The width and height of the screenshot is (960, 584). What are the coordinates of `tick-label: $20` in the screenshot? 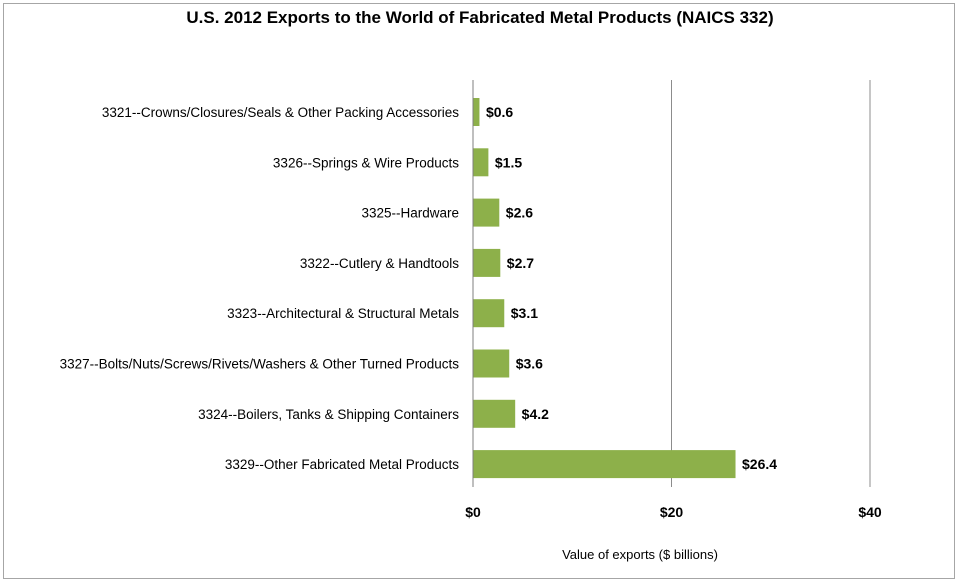 It's located at (672, 512).